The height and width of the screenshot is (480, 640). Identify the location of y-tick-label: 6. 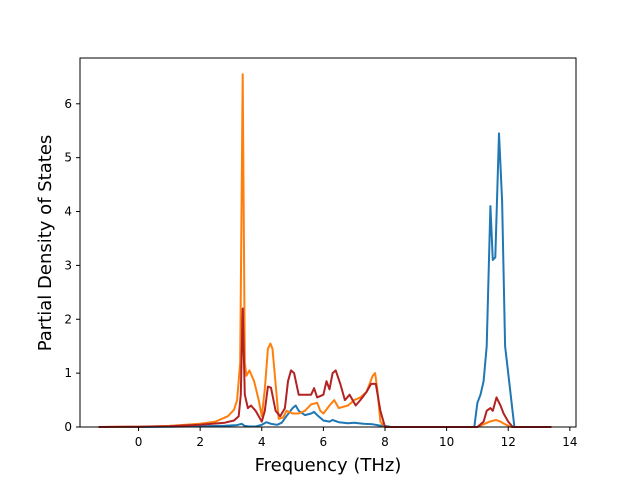
(68, 104).